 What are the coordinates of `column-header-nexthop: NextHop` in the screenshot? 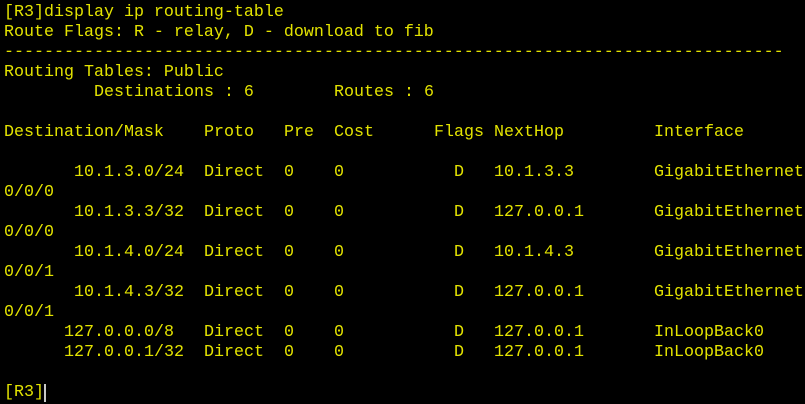 It's located at (529, 132).